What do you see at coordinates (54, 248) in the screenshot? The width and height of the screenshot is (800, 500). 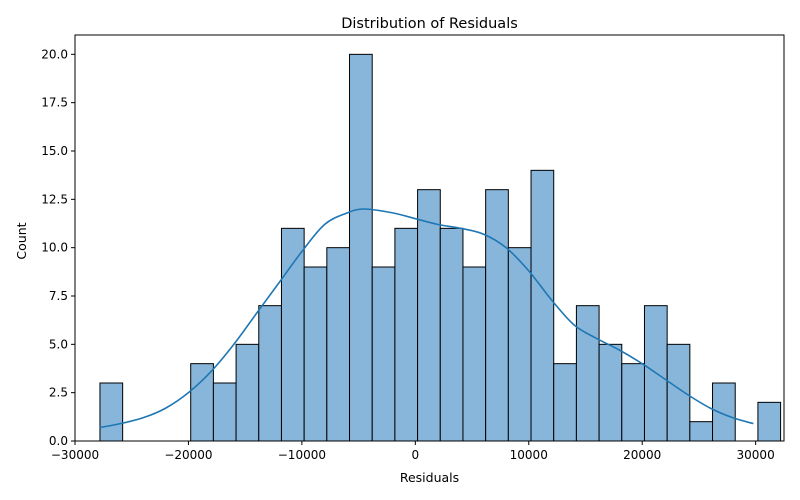 I see `y-tick-label: 10.0` at bounding box center [54, 248].